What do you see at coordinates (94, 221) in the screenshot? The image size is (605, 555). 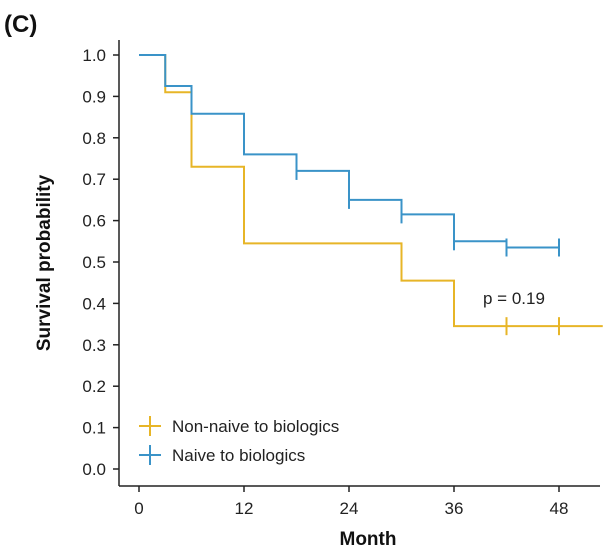 I see `y-tick-label: 0.6` at bounding box center [94, 221].